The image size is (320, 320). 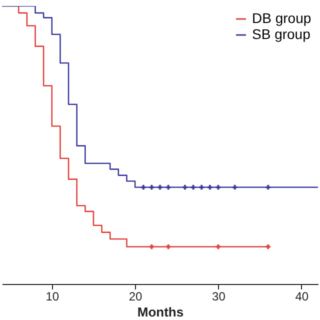 I want to click on x-tick-label: 10, so click(x=53, y=297).